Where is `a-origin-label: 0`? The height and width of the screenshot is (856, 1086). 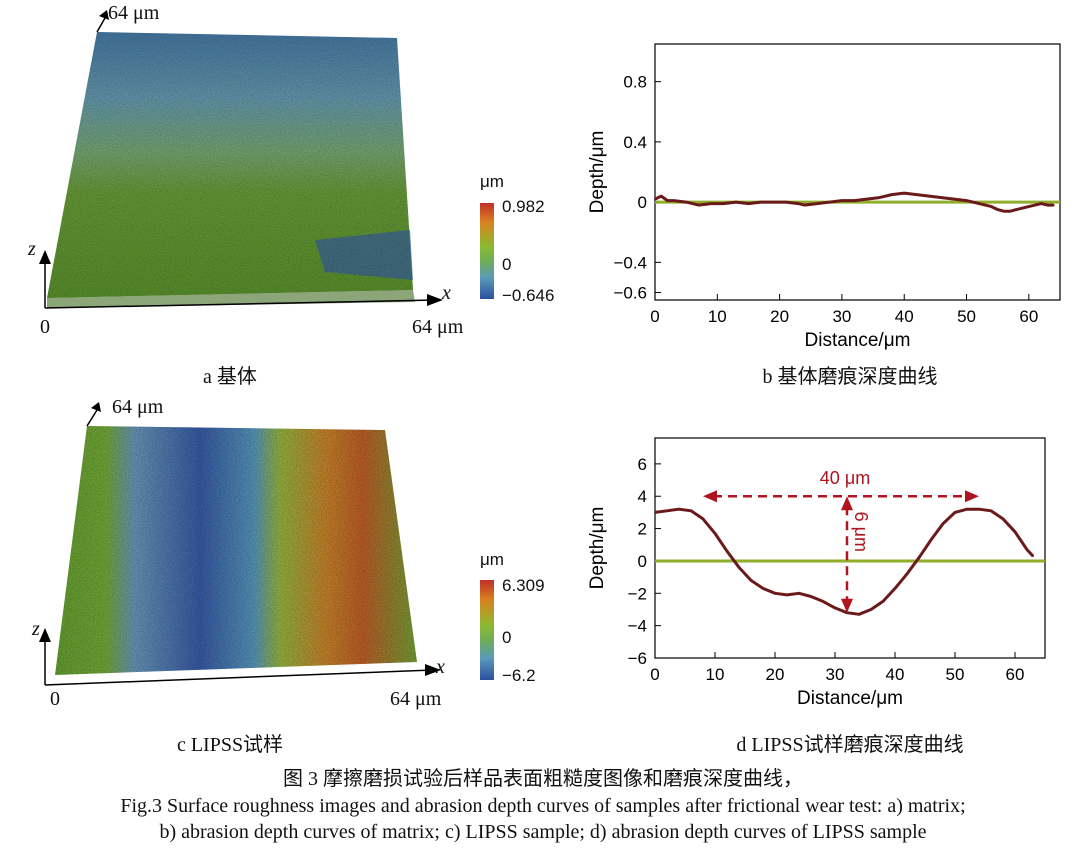
a-origin-label: 0 is located at coordinates (45, 327).